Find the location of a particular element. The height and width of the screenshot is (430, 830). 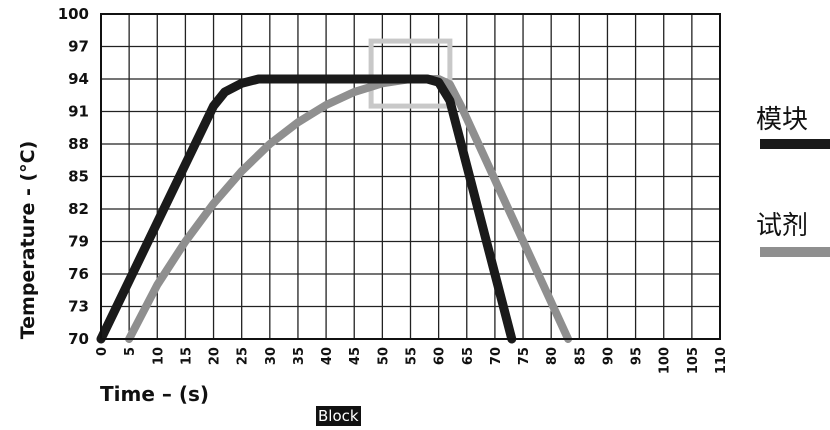

x-tick-label: 95 is located at coordinates (637, 356).